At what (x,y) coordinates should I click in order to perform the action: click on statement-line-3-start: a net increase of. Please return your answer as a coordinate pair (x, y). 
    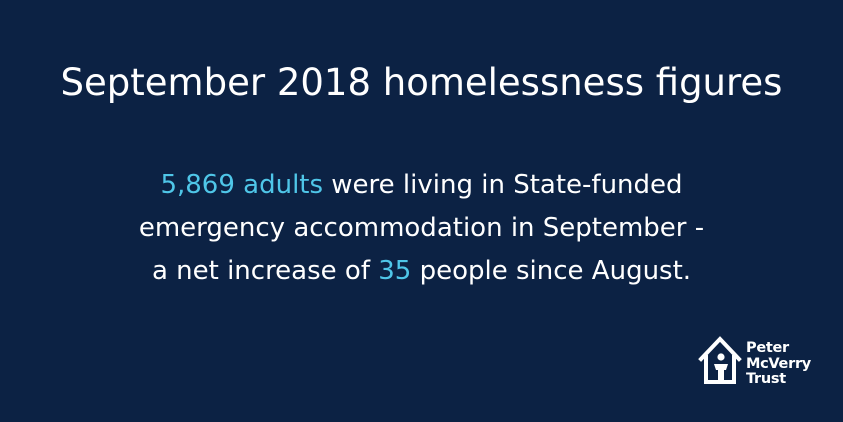
    Looking at the image, I should click on (265, 271).